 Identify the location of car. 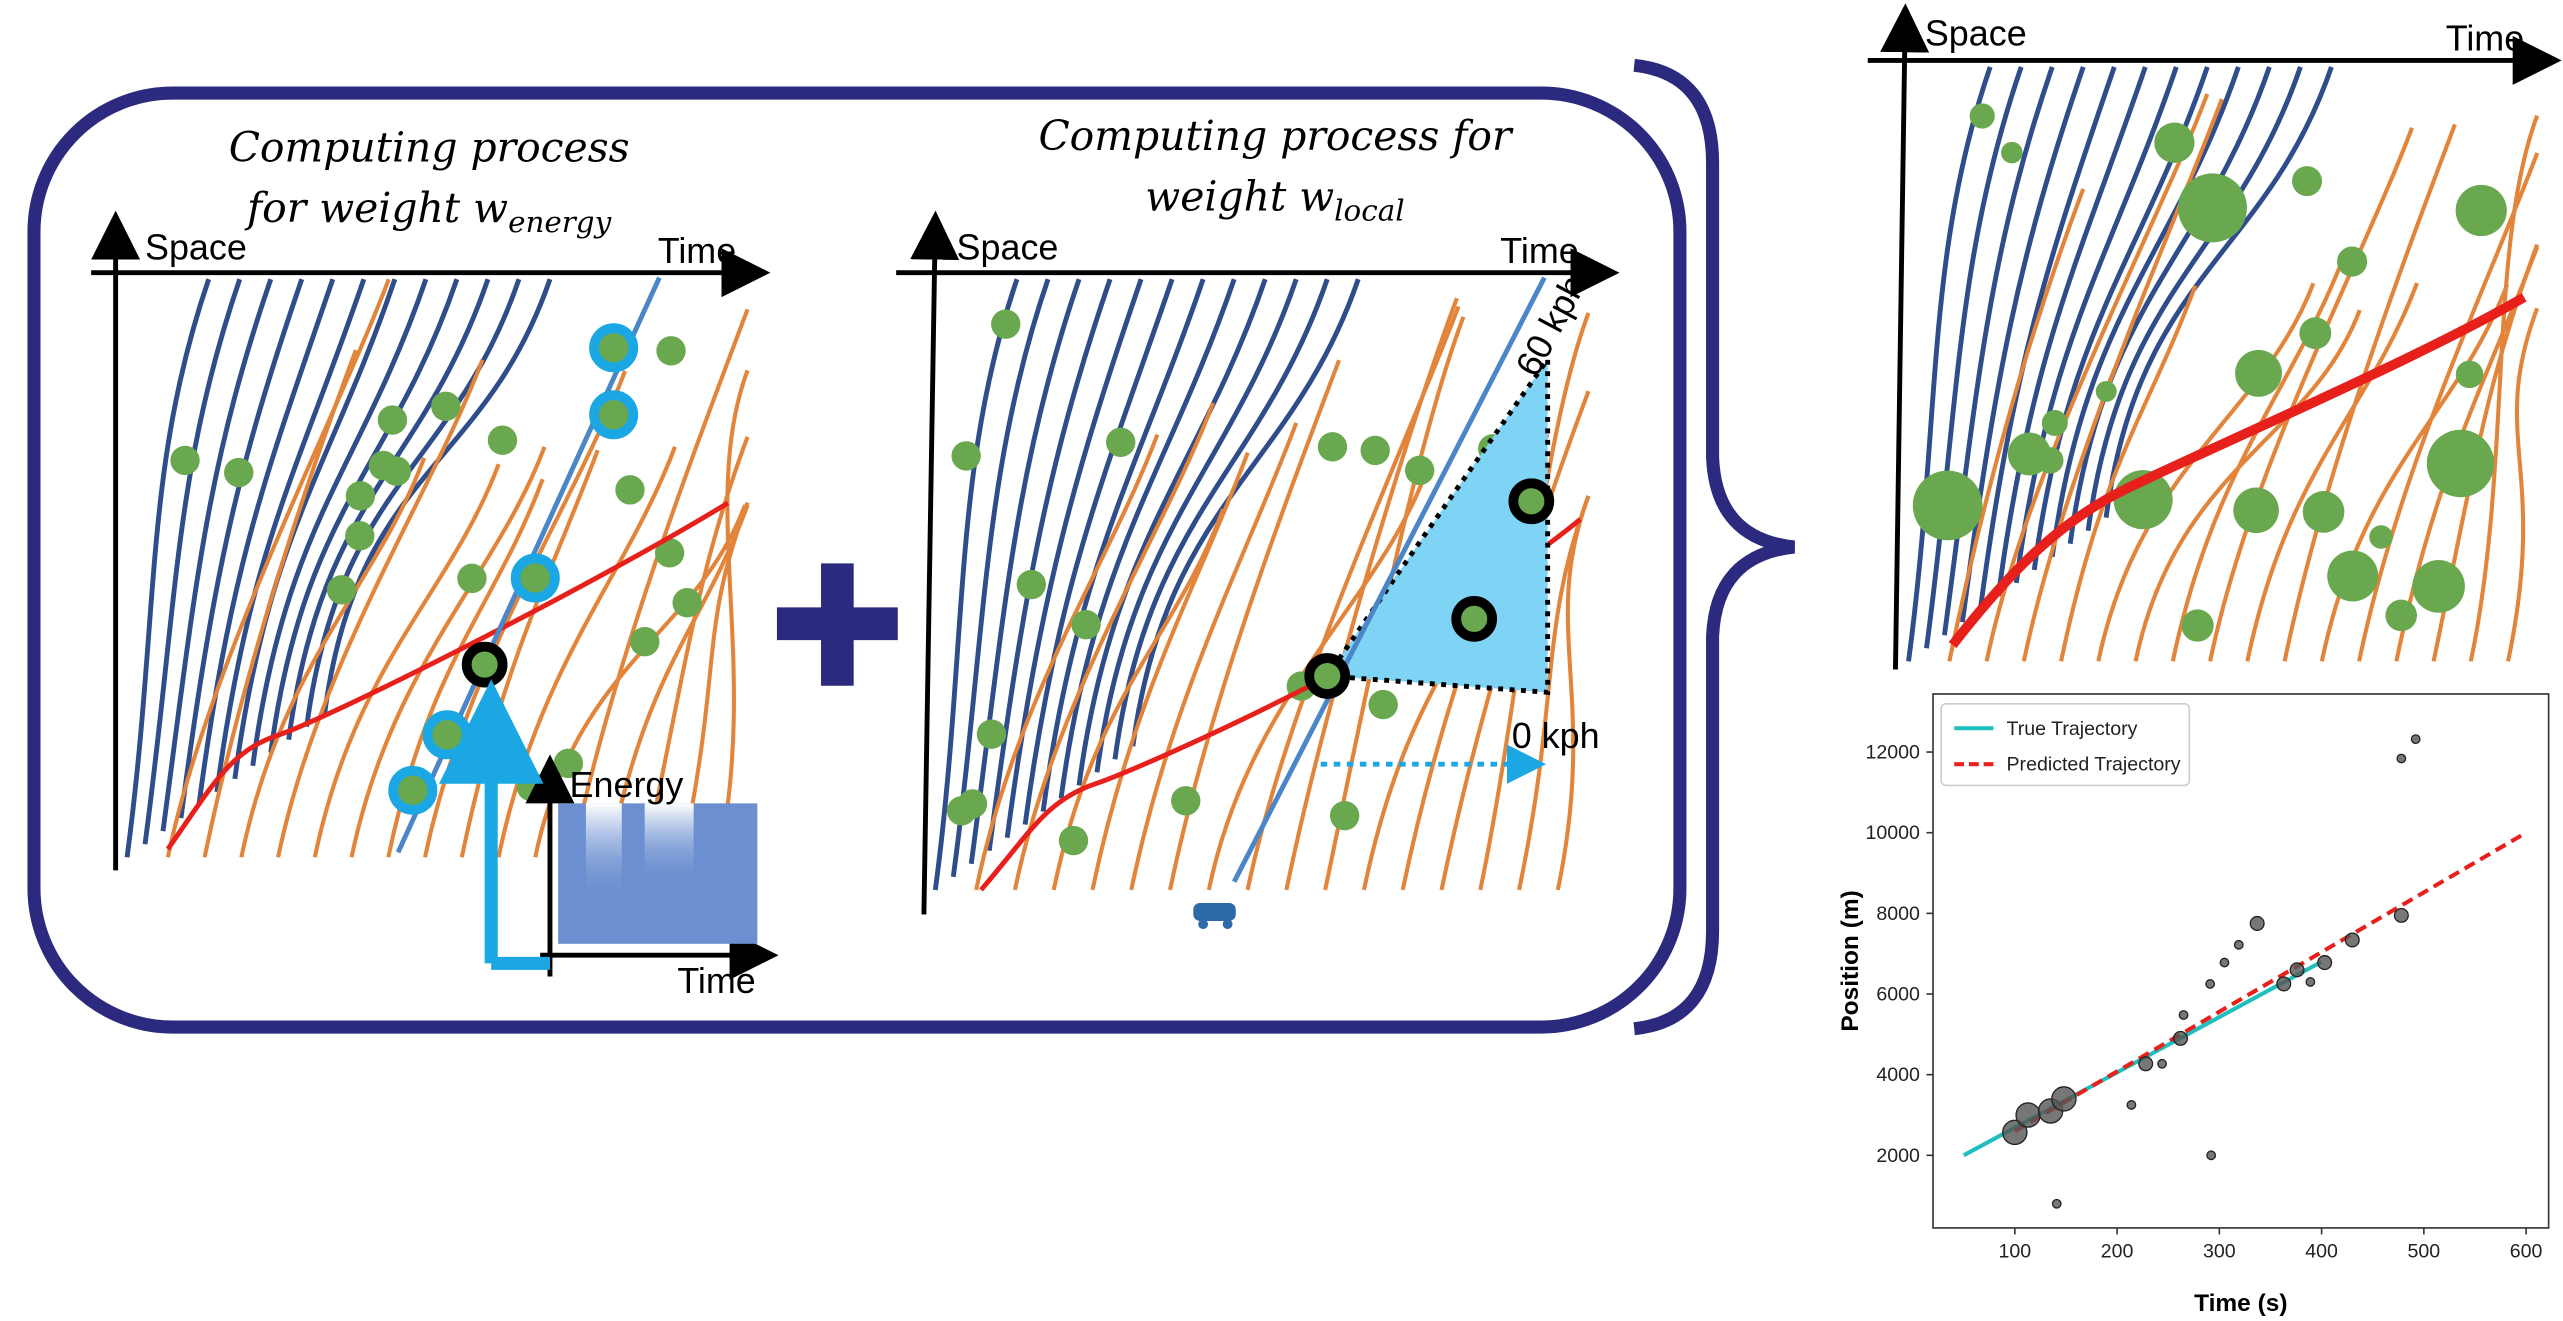
(1214, 911).